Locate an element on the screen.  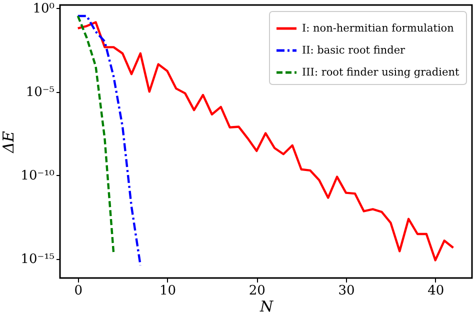
y-tick-label: 10⁻¹⁰ is located at coordinates (37, 176).